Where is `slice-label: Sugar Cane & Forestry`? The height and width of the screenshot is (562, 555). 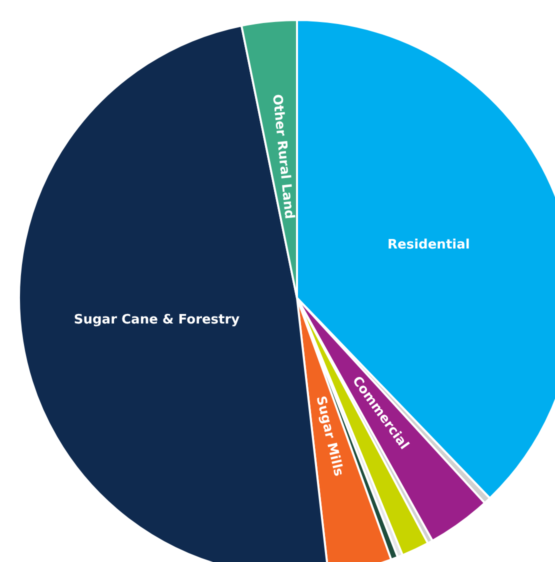
slice-label: Sugar Cane & Forestry is located at coordinates (157, 320).